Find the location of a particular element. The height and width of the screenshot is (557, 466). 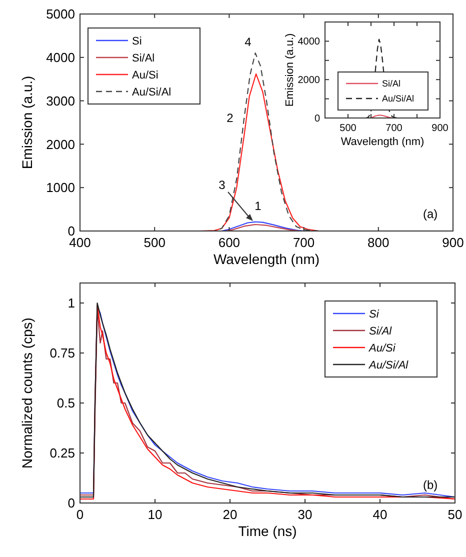

y-tick-label: 5000 is located at coordinates (60, 14).